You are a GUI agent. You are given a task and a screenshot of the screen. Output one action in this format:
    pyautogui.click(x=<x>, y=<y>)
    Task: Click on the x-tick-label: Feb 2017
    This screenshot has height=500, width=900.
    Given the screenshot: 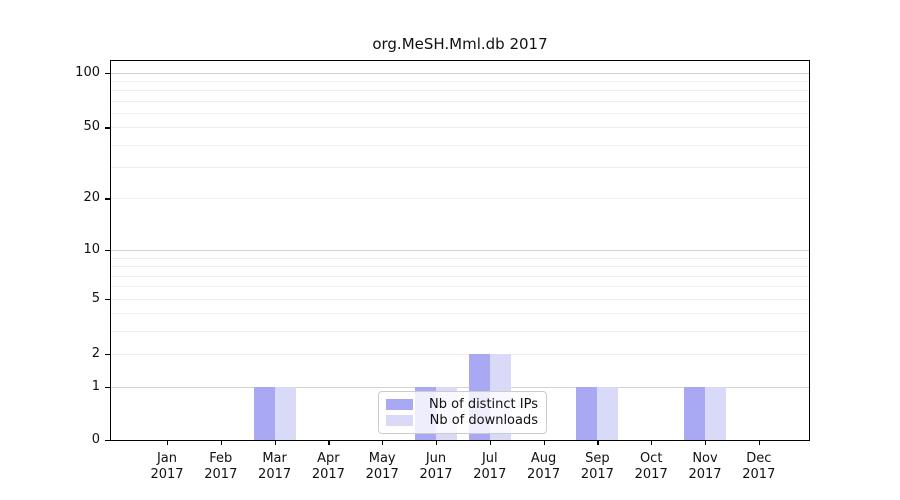 What is the action you would take?
    pyautogui.click(x=221, y=466)
    